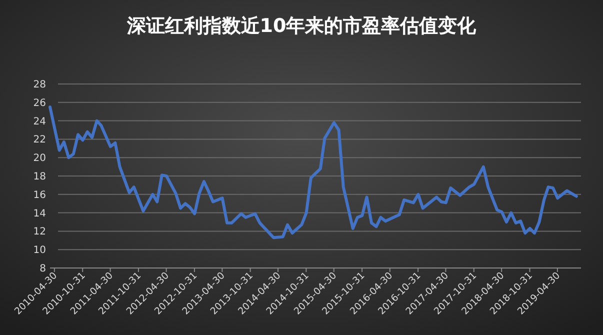 This screenshot has height=335, width=603. I want to click on y-tick-label: 18, so click(39, 177).